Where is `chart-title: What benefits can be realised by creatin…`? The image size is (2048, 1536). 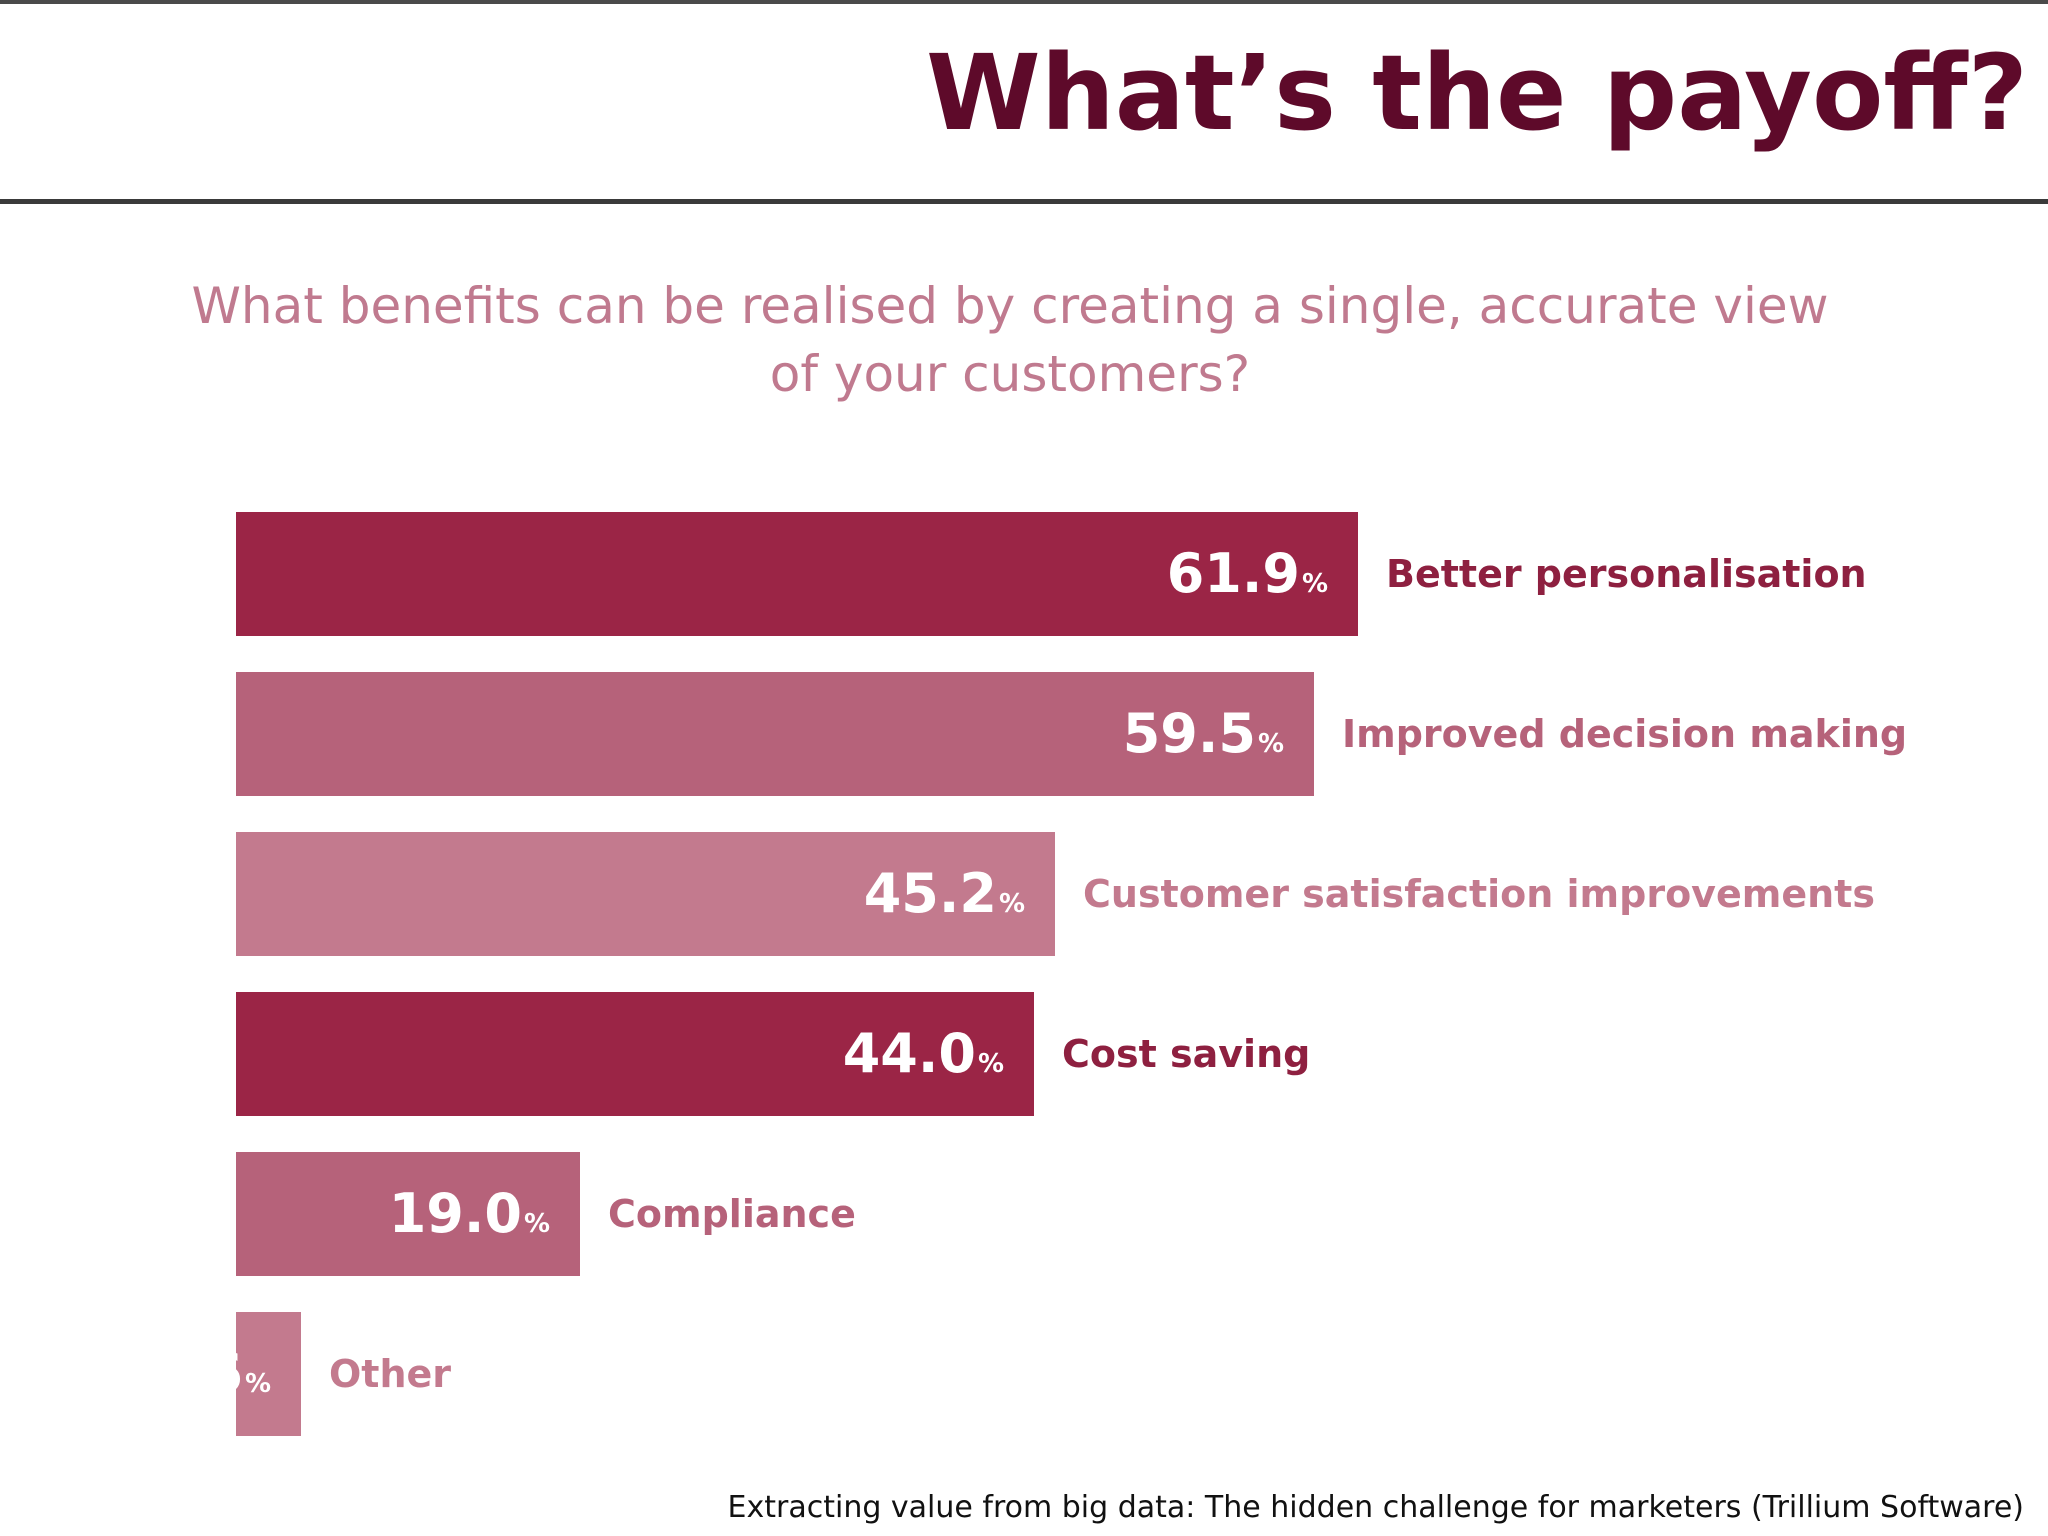 chart-title: What benefits can be realised by creatin… is located at coordinates (1010, 340).